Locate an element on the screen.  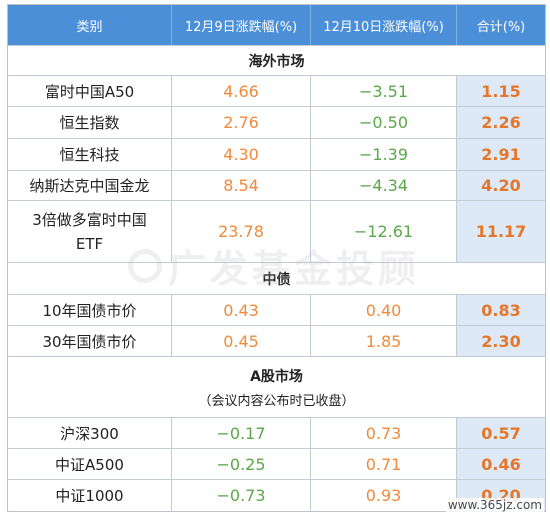
table-header: 类别 12月9日涨跌幅(%) 12月10日涨跌幅(%) 合计(%) is located at coordinates (276, 25).